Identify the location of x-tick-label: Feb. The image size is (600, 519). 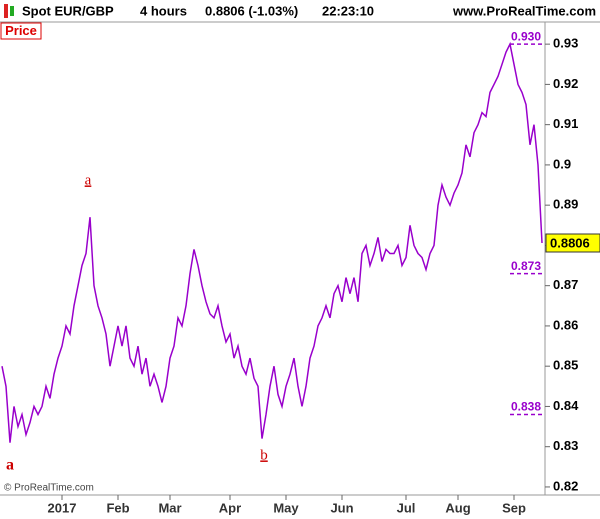
(117, 507).